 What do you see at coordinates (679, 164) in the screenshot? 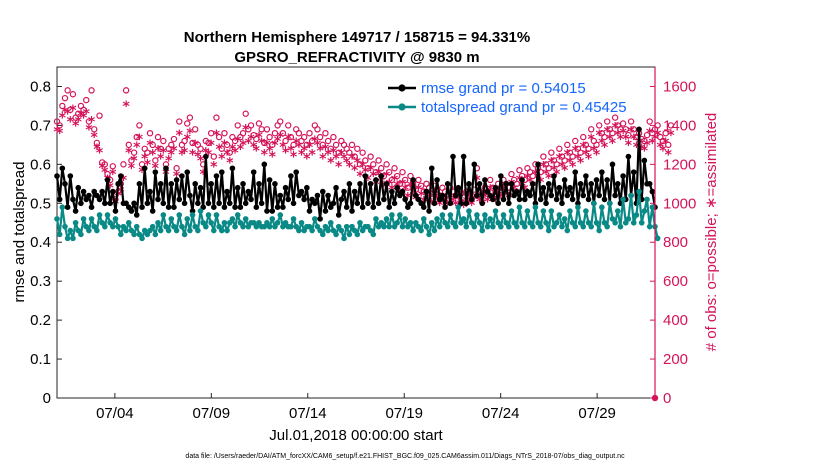
I see `y-right-tick-label: 1200` at bounding box center [679, 164].